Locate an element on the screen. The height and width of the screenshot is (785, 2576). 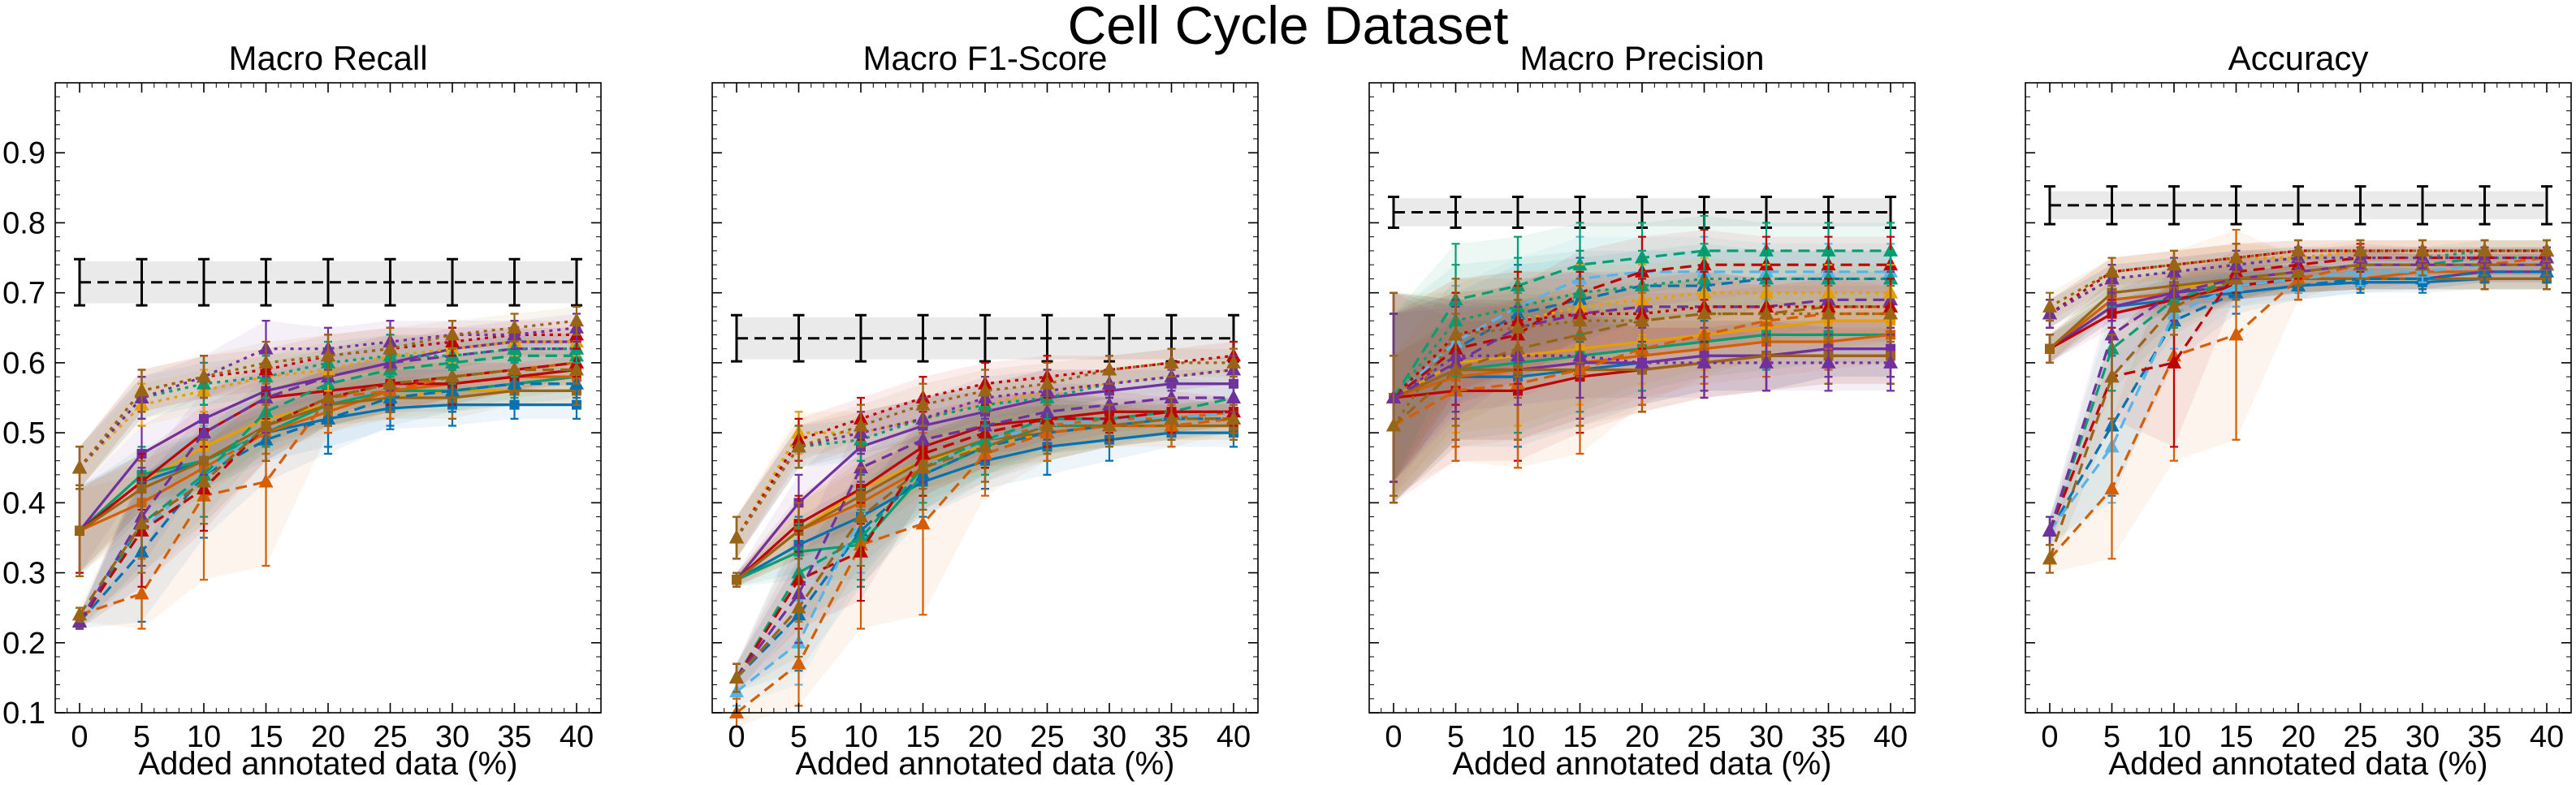
chart-1-series-10-point is located at coordinates (799, 662).